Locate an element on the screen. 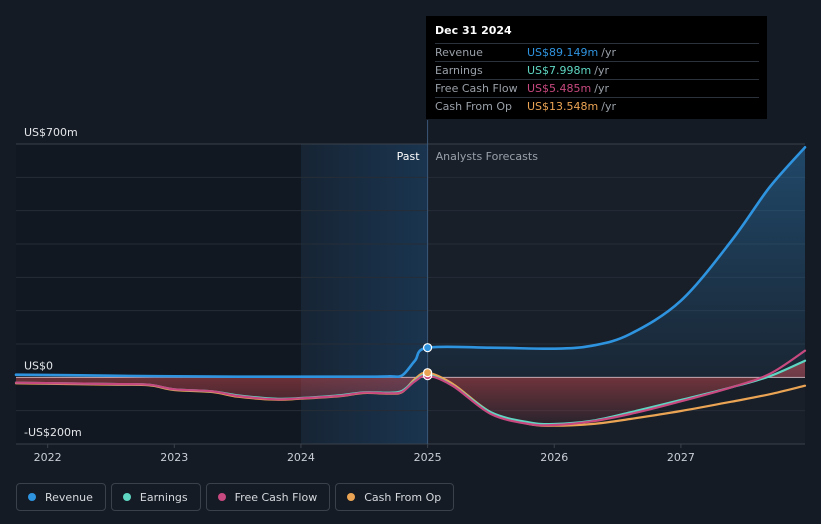 This screenshot has width=821, height=524. tooltip-row-free-cash-flow: Free Cash Flow US$5.485m /yr is located at coordinates (597, 88).